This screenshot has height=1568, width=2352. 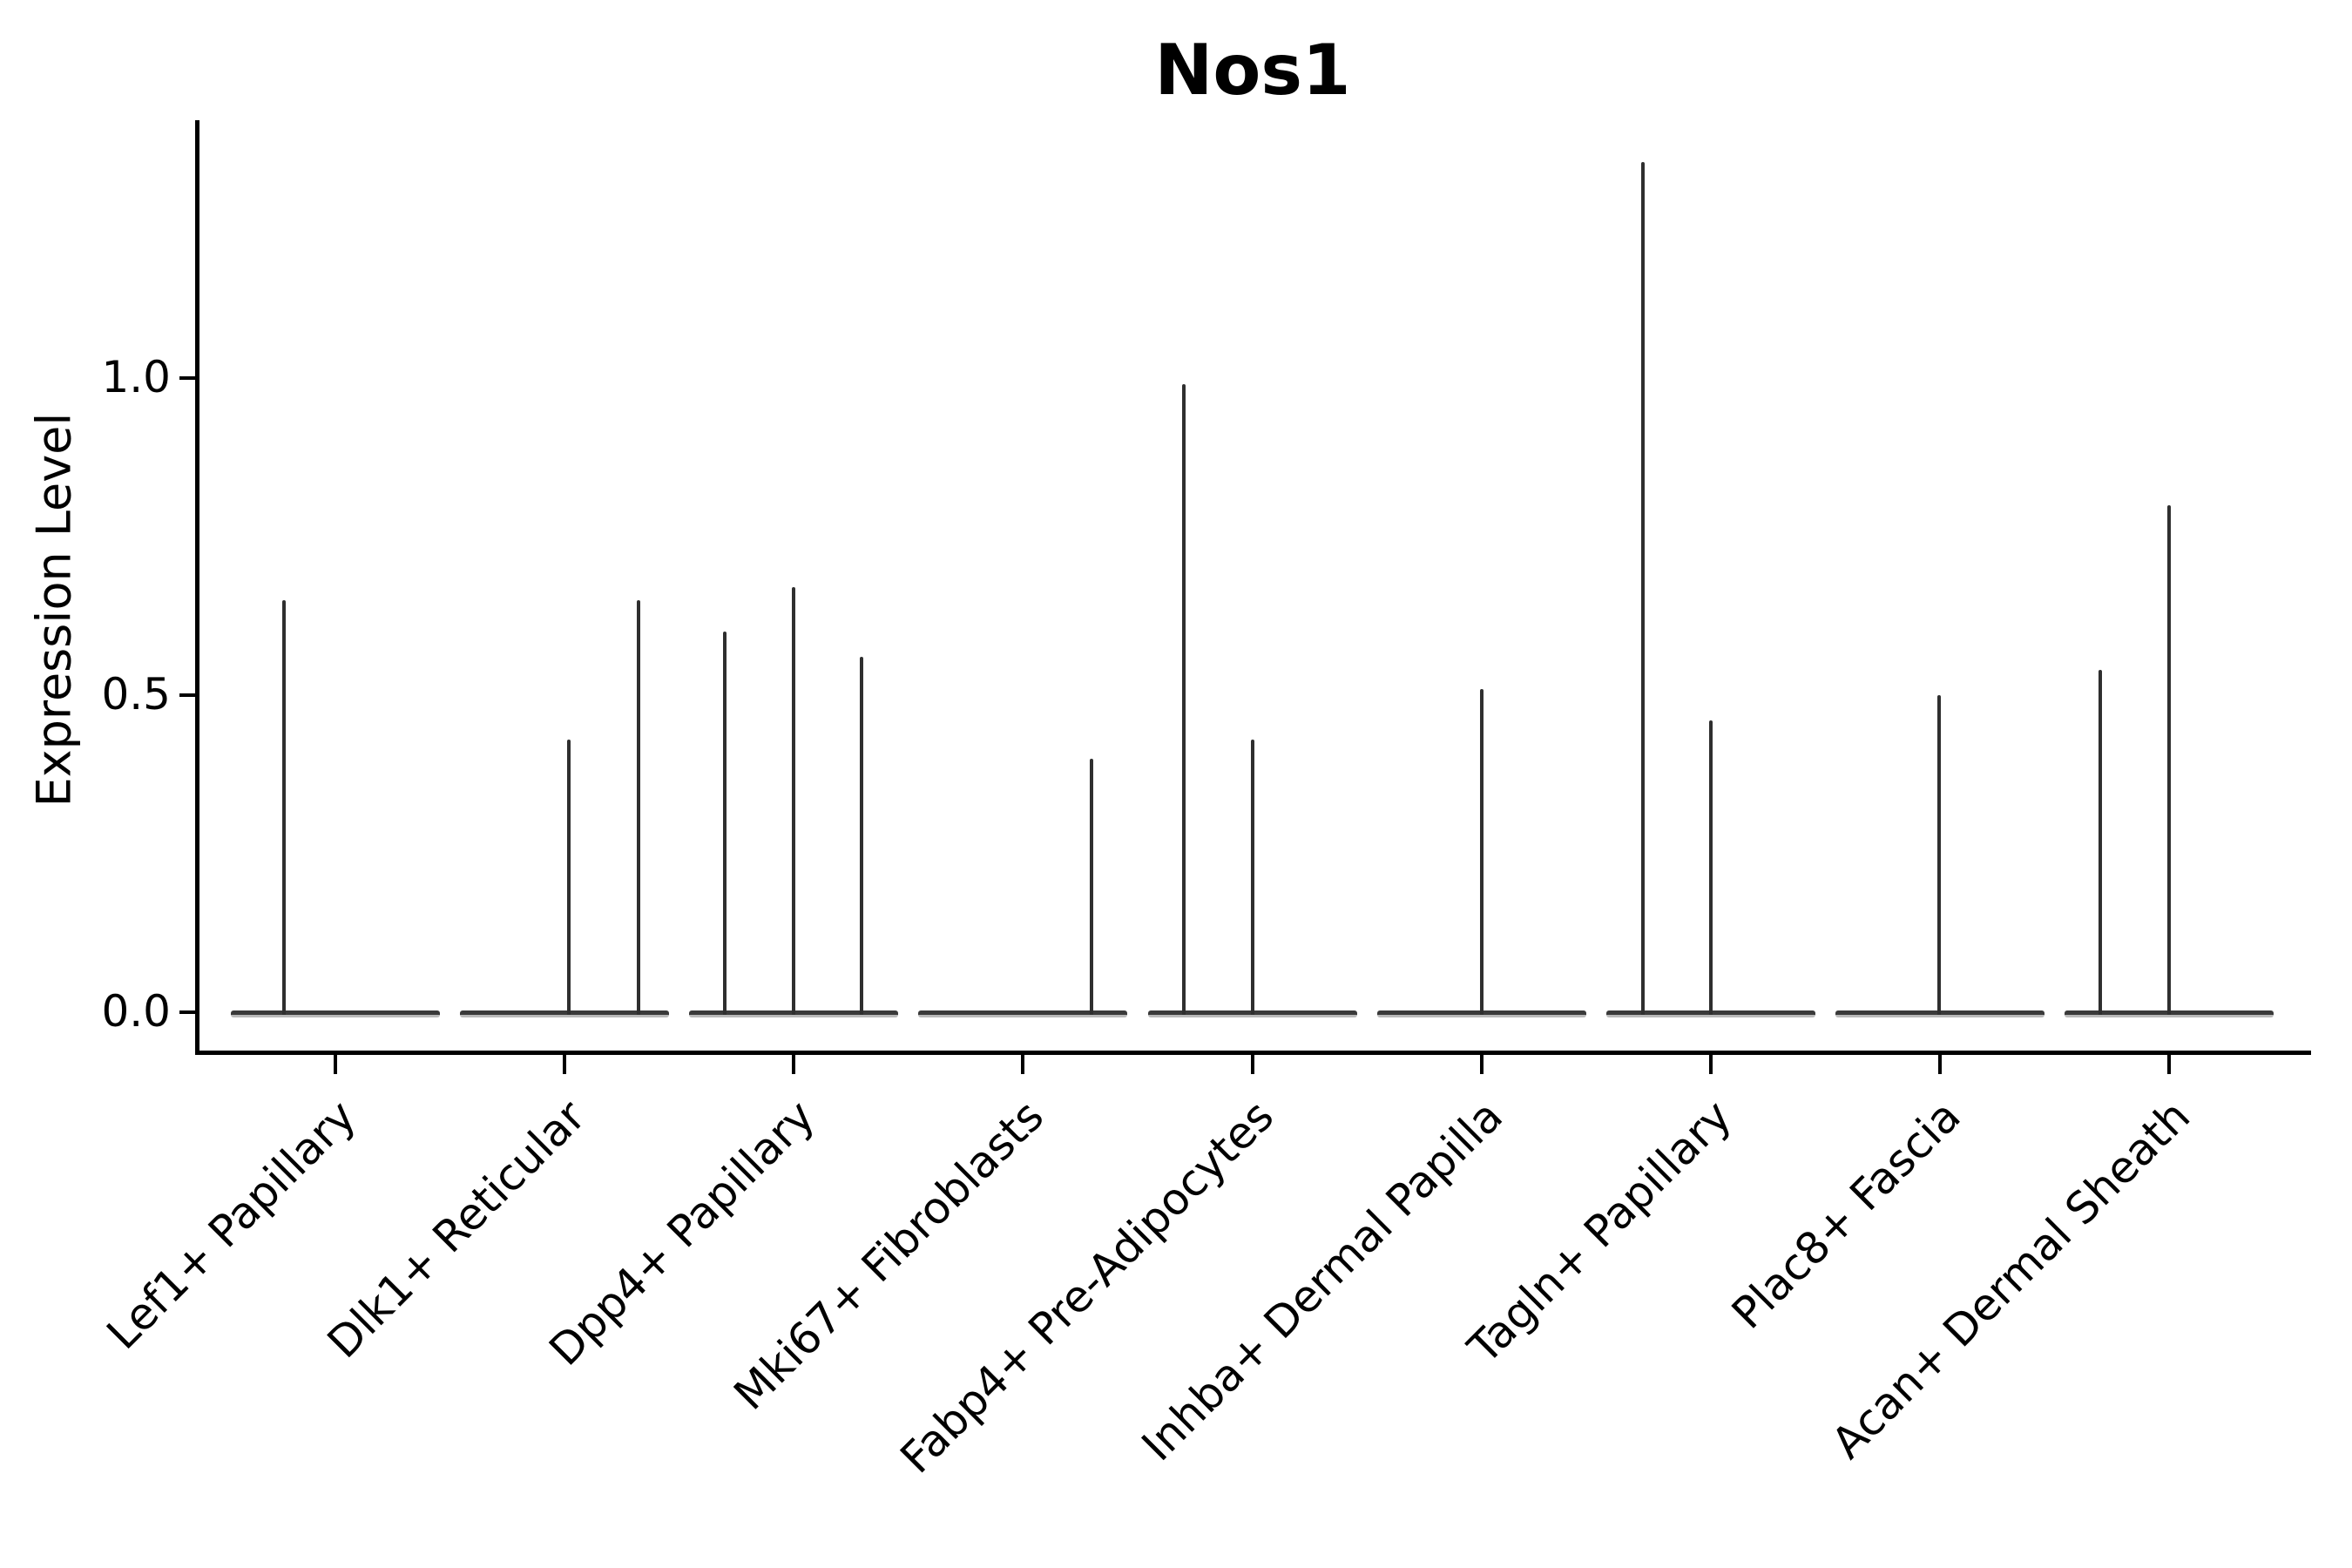 I want to click on x-tick-label: Plac8+ Fascia, so click(x=1846, y=1215).